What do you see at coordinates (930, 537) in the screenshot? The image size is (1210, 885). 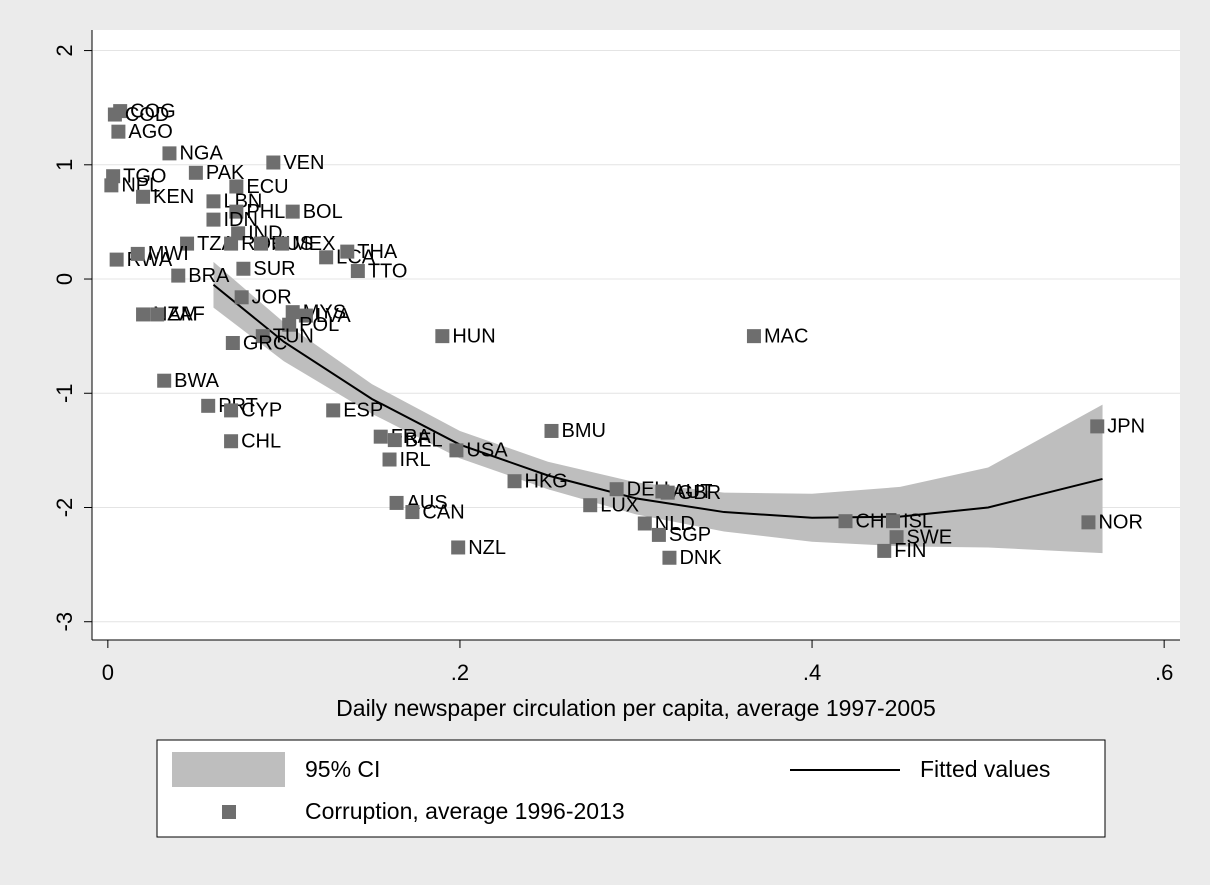 I see `point-label: SWE` at bounding box center [930, 537].